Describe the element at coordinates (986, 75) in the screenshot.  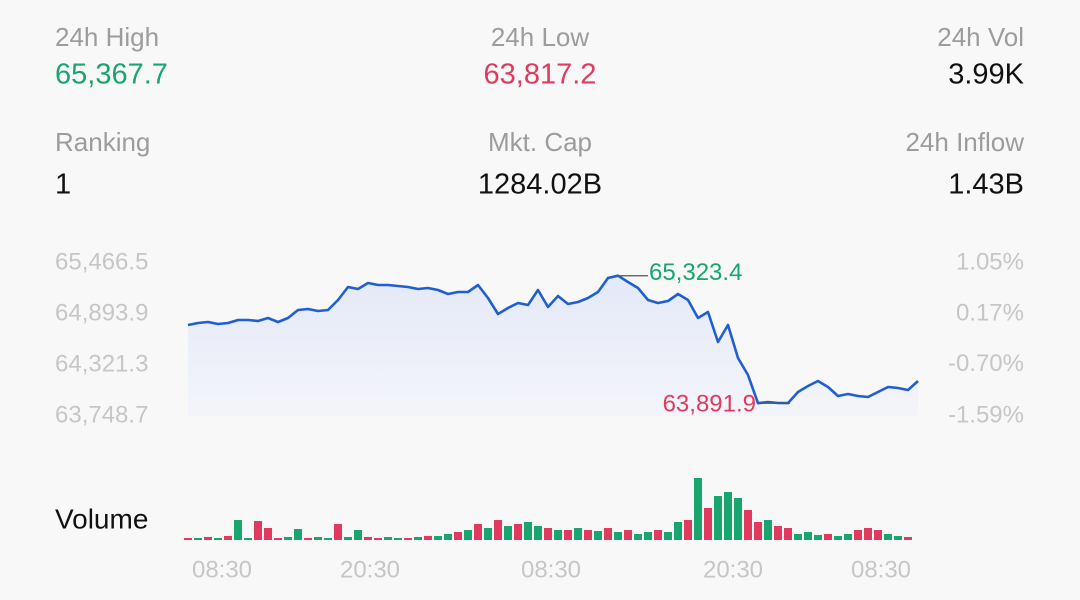
I see `stat-value: 3.99K` at that location.